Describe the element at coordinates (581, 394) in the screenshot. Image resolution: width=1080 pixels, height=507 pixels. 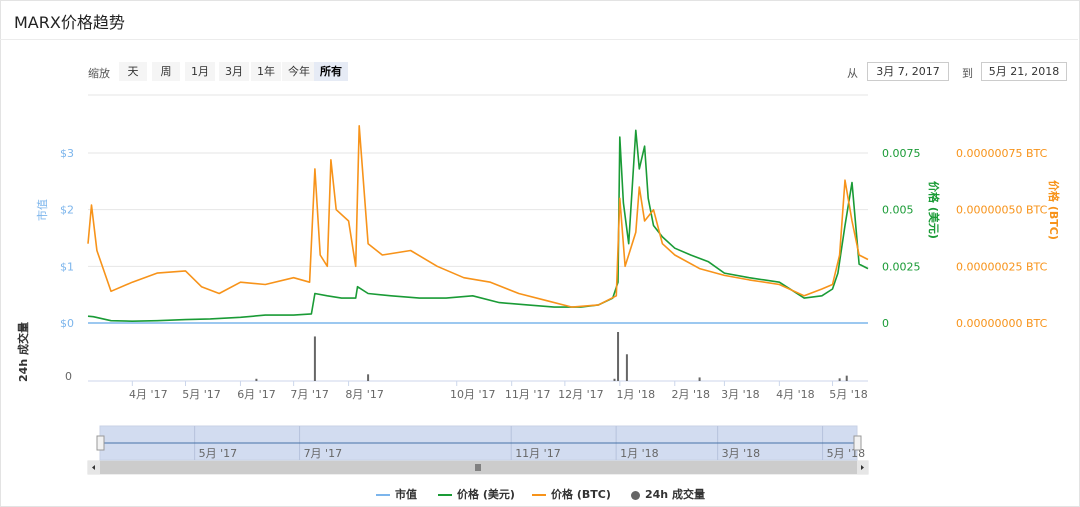
I see `x-tick-label: 12月 '17` at that location.